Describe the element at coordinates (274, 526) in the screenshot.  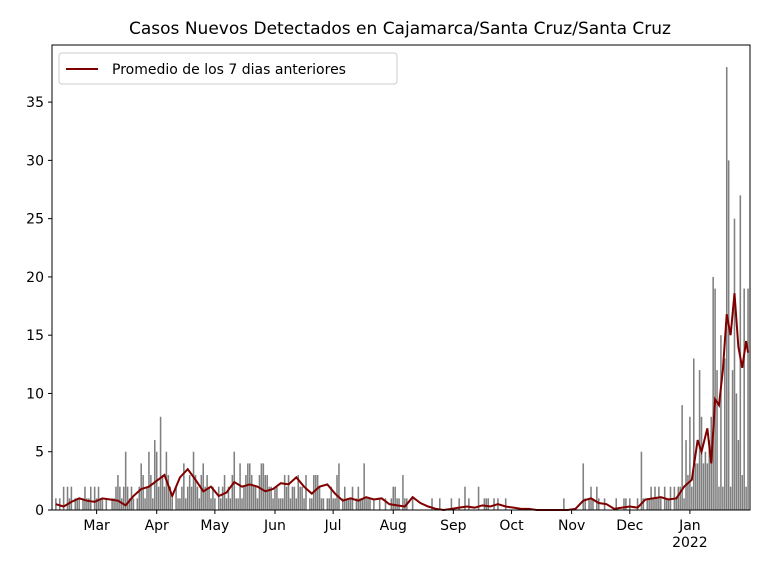
I see `x-tick-label: Jun` at that location.